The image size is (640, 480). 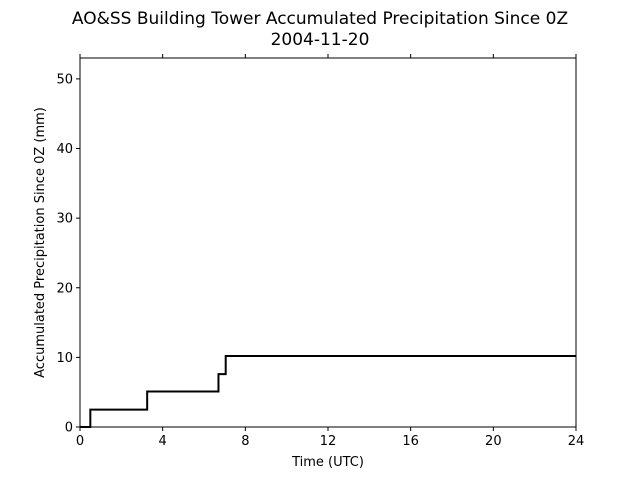 What do you see at coordinates (328, 441) in the screenshot?
I see `x-tick-label: 12` at bounding box center [328, 441].